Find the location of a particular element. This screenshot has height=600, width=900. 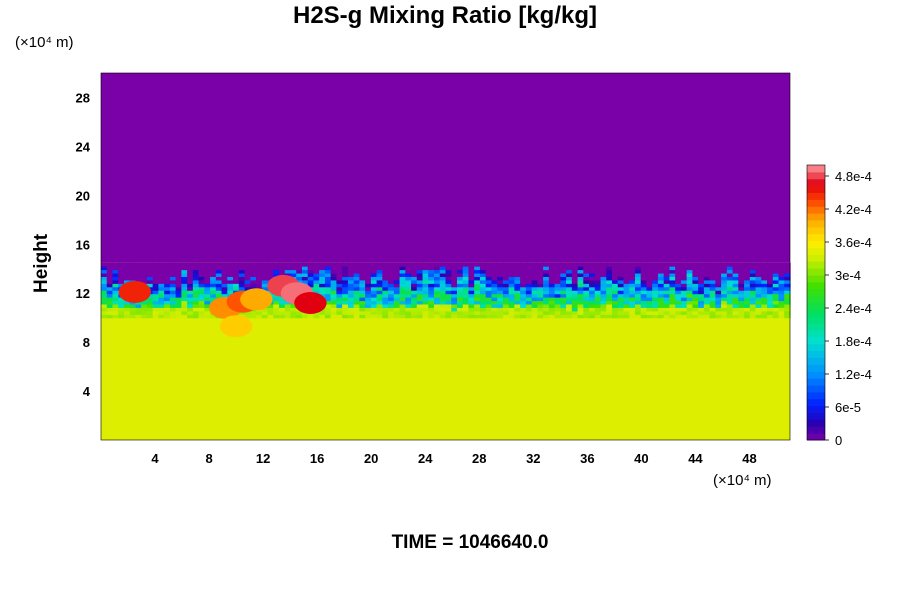

colorbar-tick-label: 6e-5 is located at coordinates (848, 407).